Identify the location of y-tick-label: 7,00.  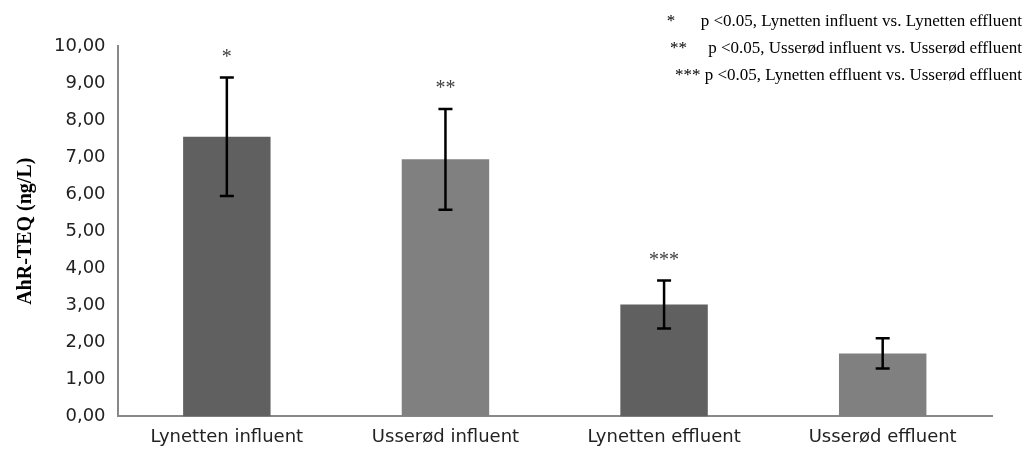
(85, 155).